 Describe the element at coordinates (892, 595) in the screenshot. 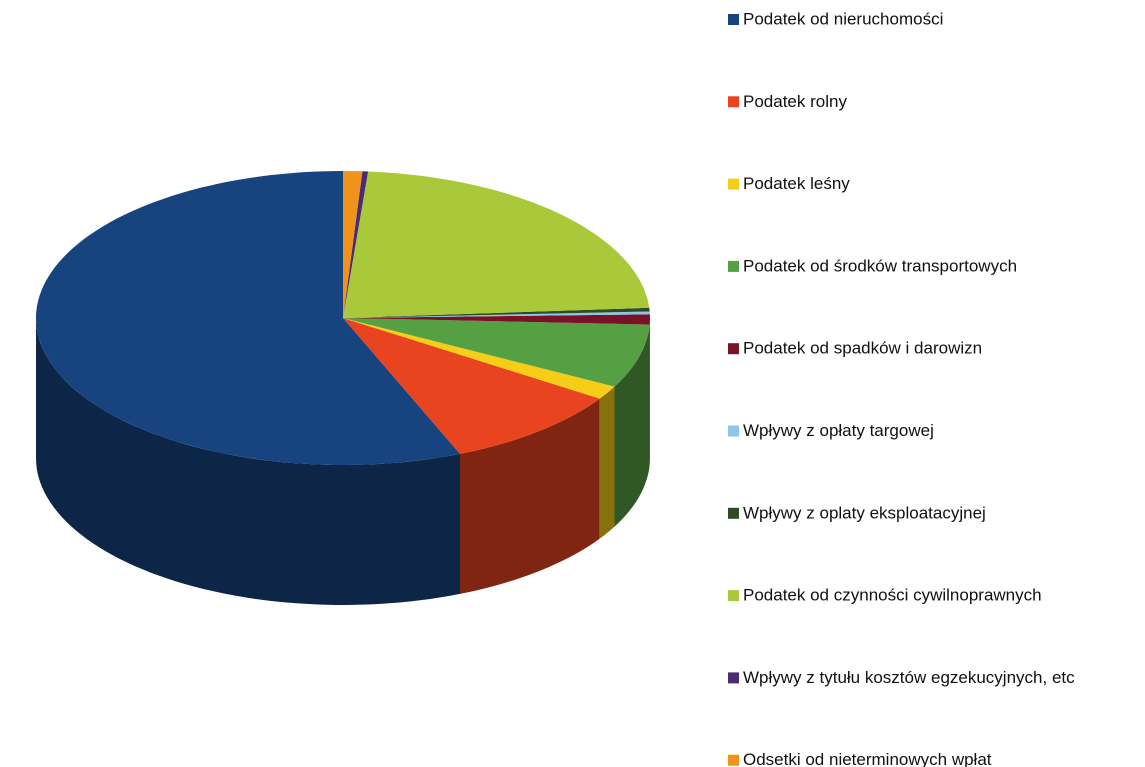

I see `legend-label: Podatek od czynności cywilnoprawnych` at that location.